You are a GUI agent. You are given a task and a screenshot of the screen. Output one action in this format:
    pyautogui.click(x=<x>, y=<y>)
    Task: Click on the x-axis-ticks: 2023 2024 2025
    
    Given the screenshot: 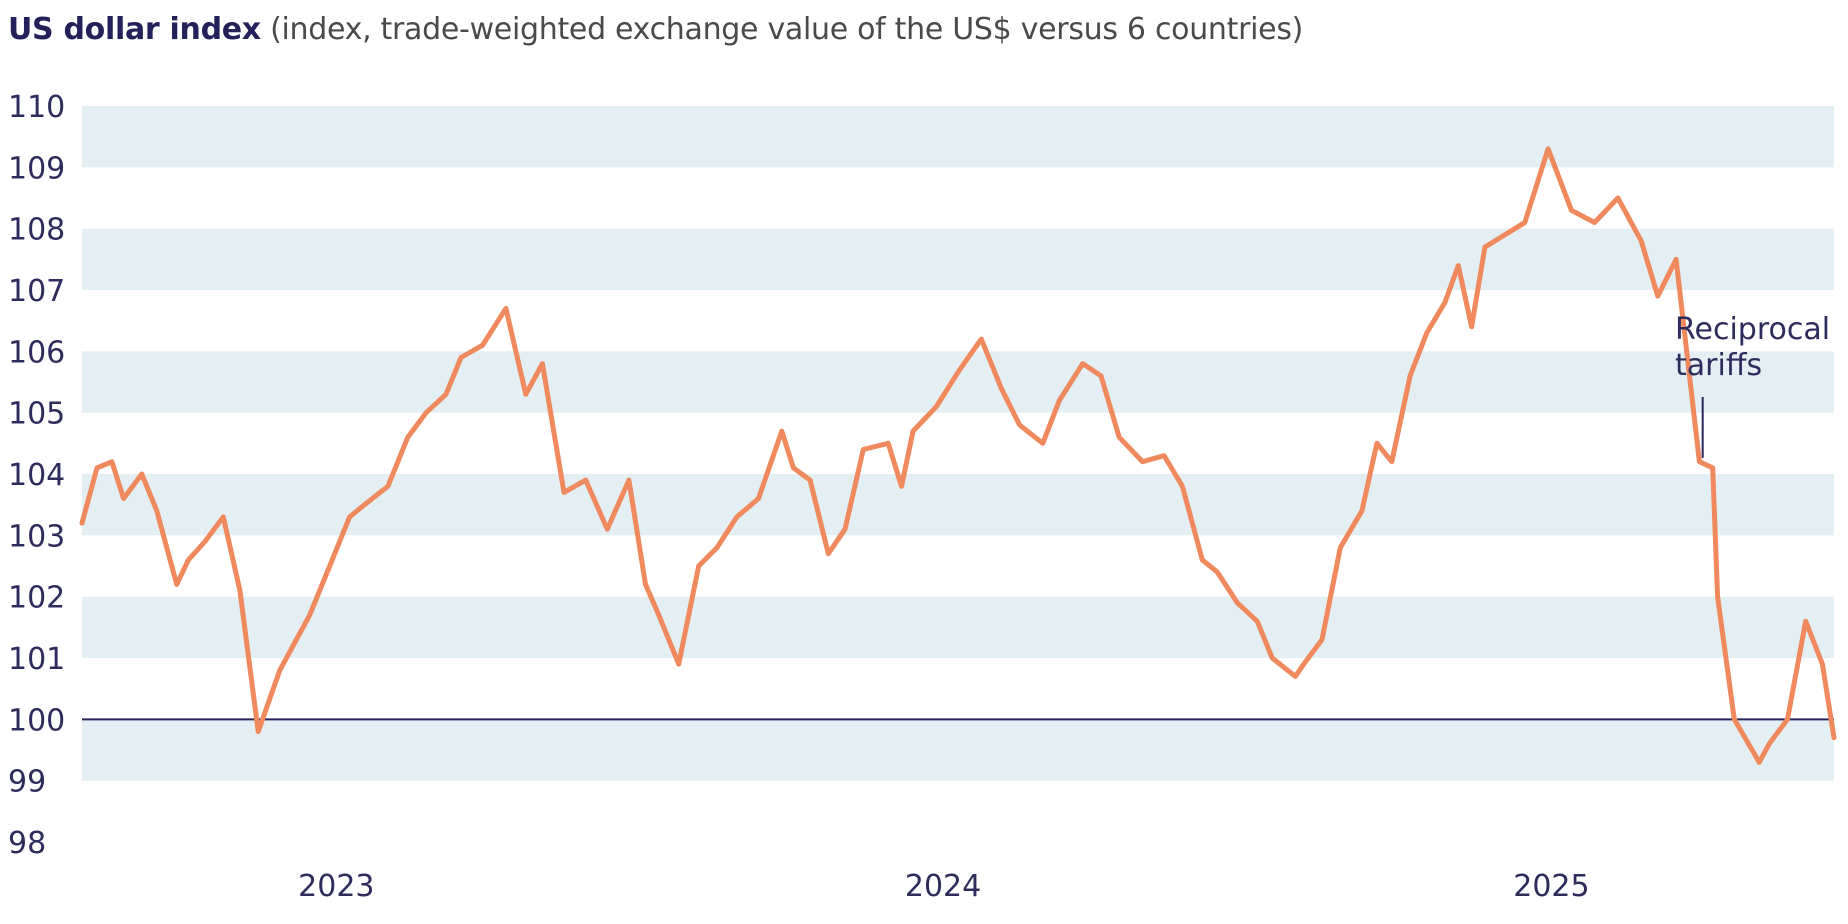 What is the action you would take?
    pyautogui.click(x=943, y=886)
    